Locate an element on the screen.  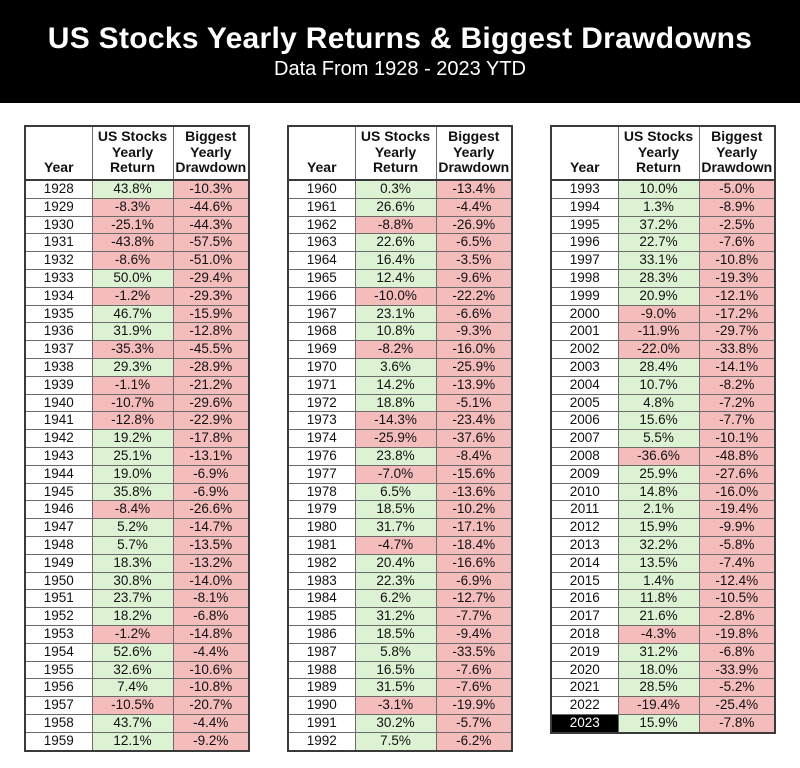
return-cell: -25.9% is located at coordinates (395, 438).